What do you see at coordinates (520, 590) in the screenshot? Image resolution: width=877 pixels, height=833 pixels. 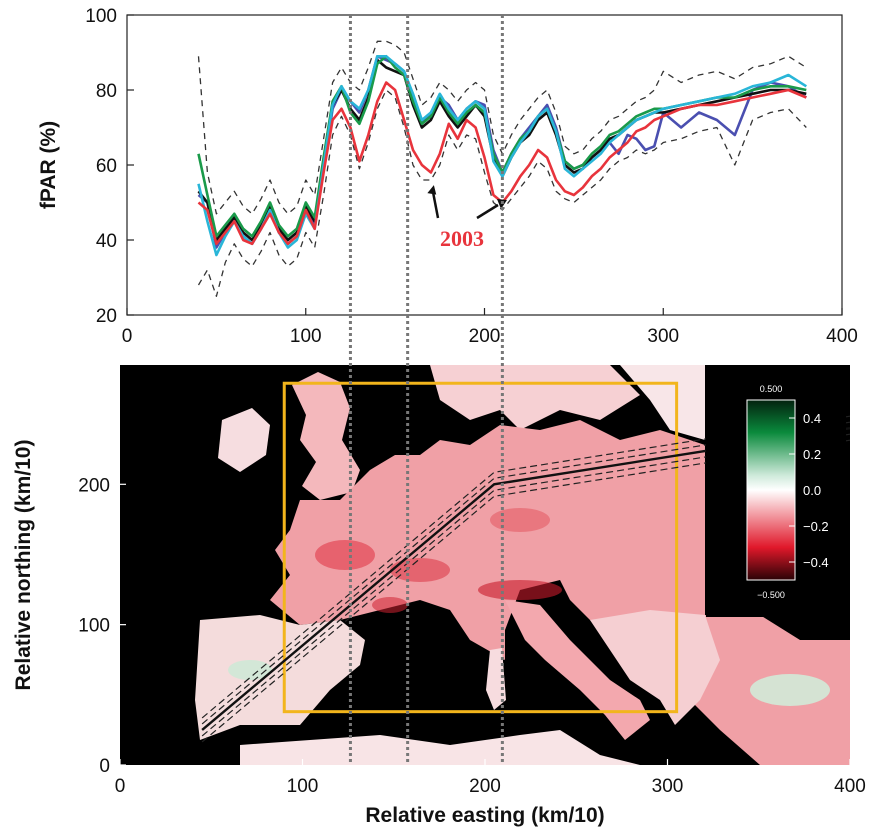 I see `hotspot-alps` at bounding box center [520, 590].